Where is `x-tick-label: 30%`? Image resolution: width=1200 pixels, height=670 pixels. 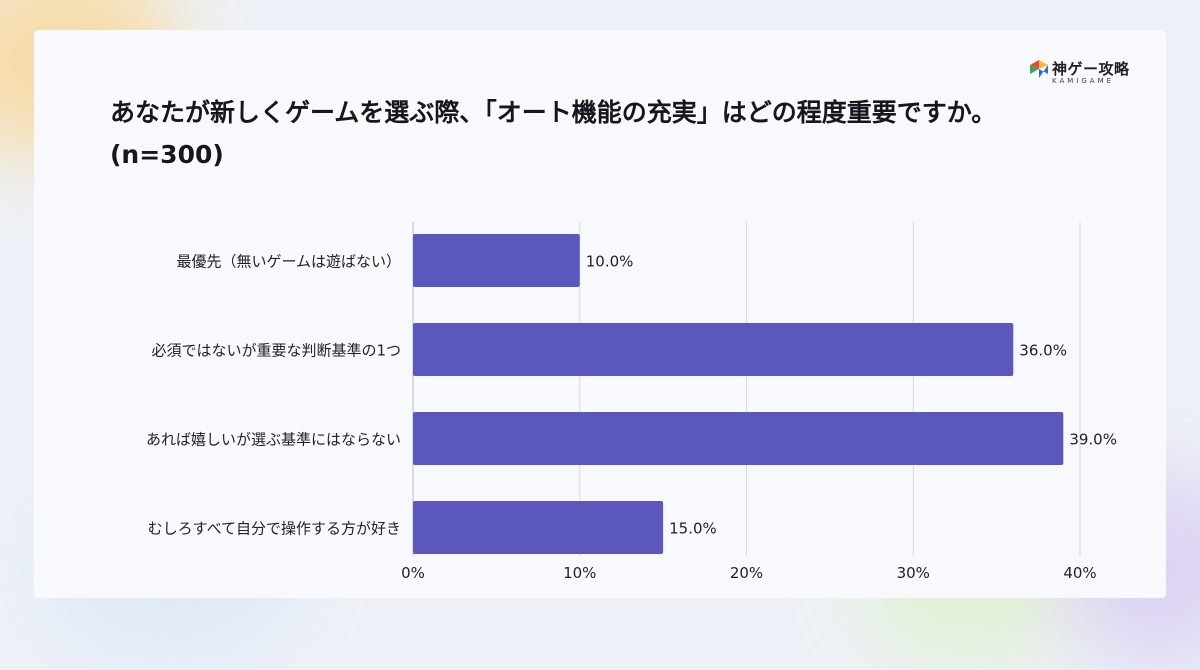 x-tick-label: 30% is located at coordinates (913, 573).